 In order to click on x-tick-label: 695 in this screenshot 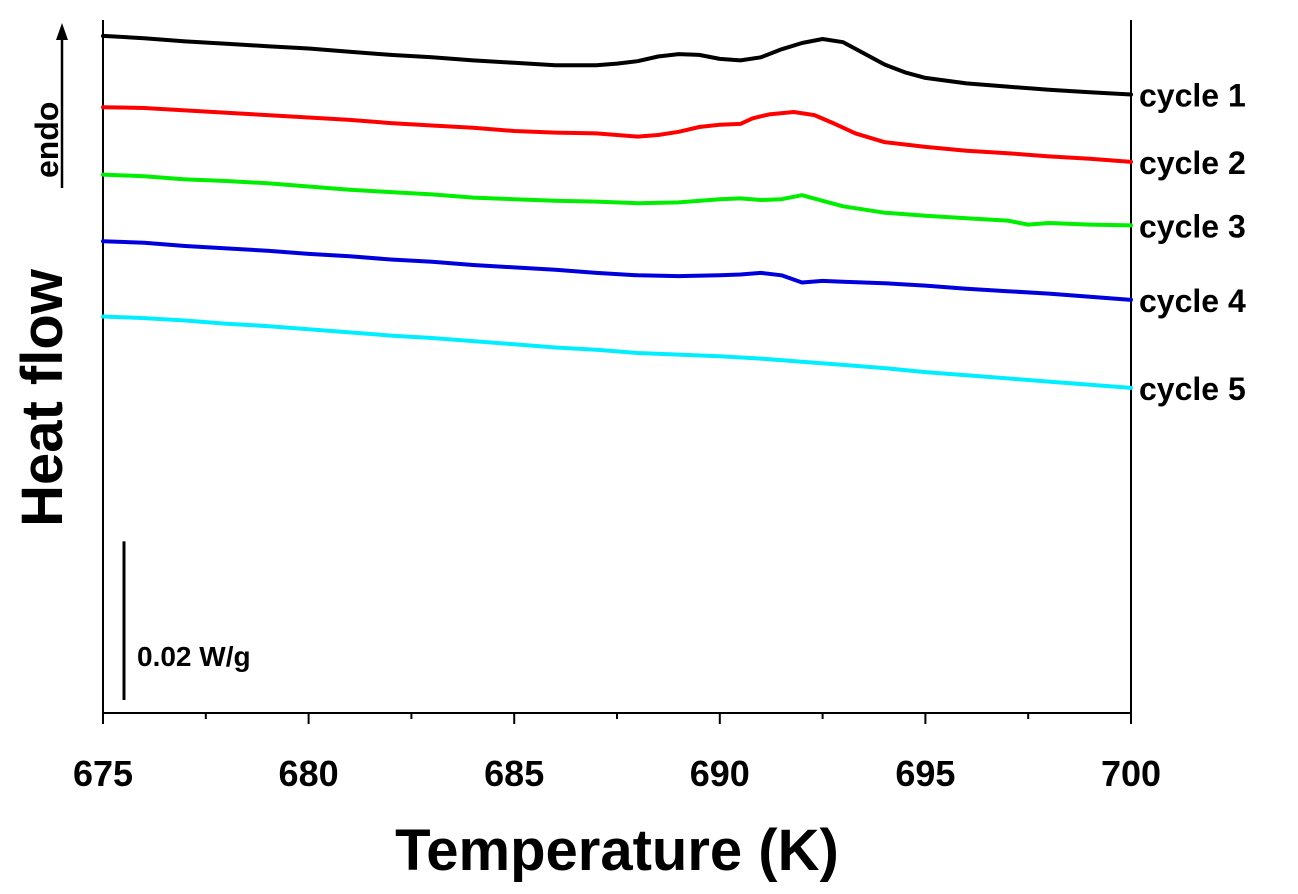, I will do `click(925, 773)`.